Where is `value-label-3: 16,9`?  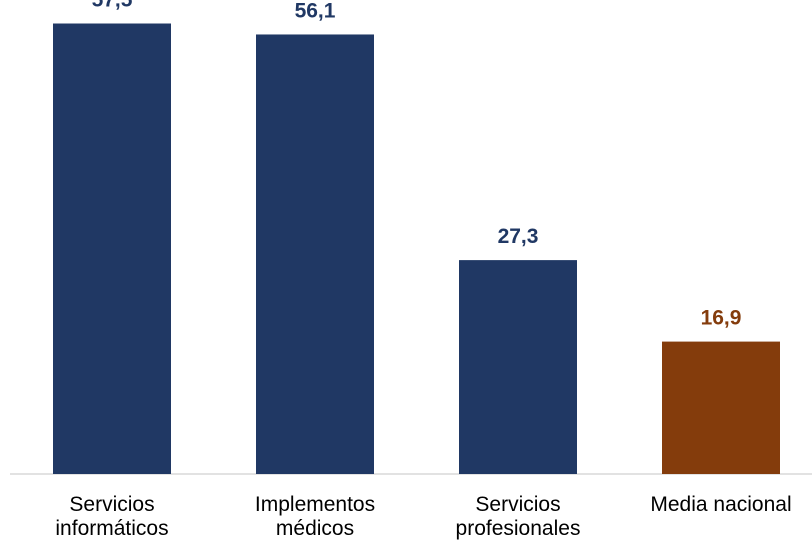
value-label-3: 16,9 is located at coordinates (721, 318).